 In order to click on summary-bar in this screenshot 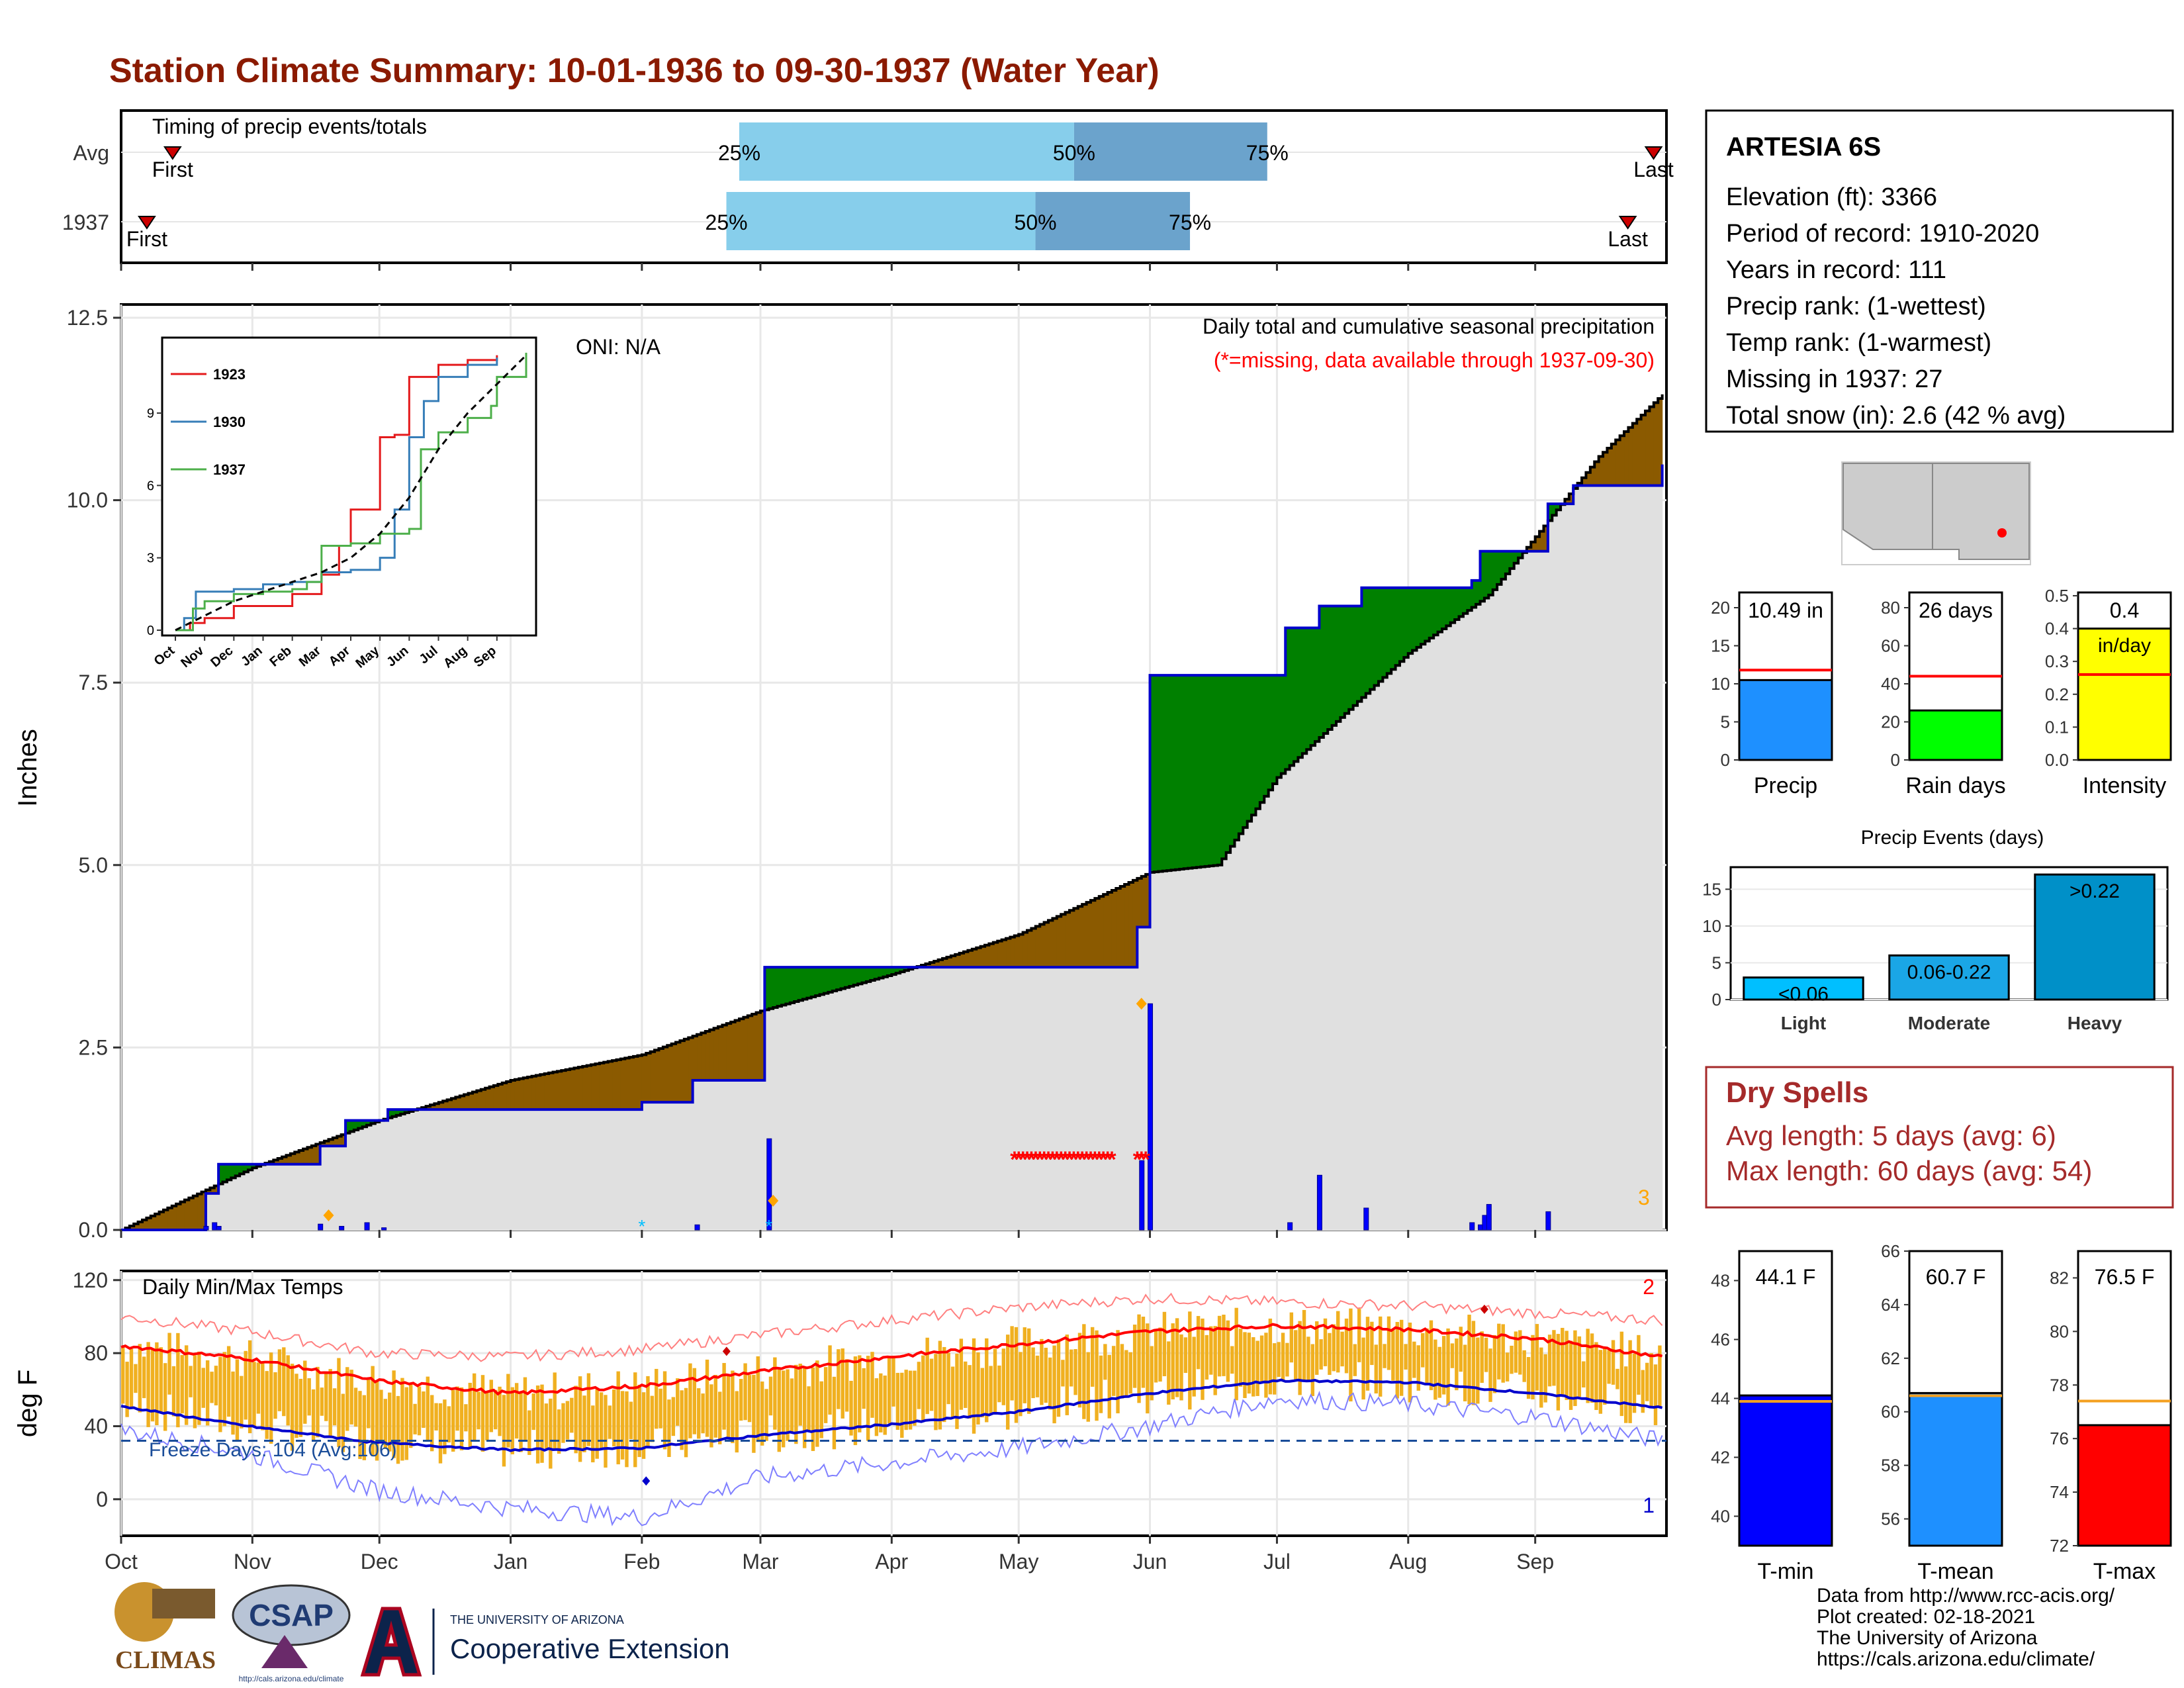, I will do `click(1955, 735)`.